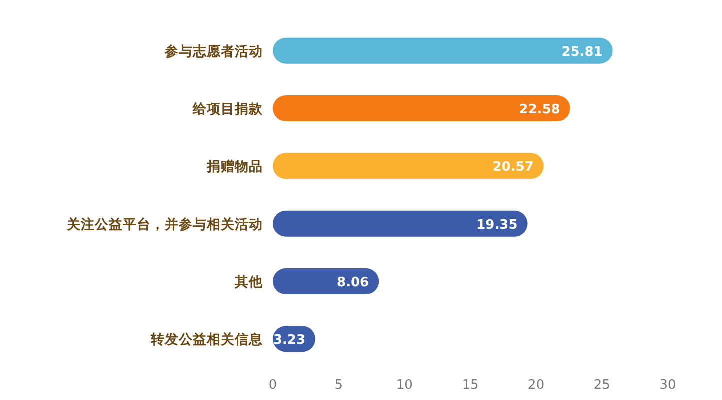 The image size is (722, 400). What do you see at coordinates (513, 168) in the screenshot?
I see `data-label: 20.57` at bounding box center [513, 168].